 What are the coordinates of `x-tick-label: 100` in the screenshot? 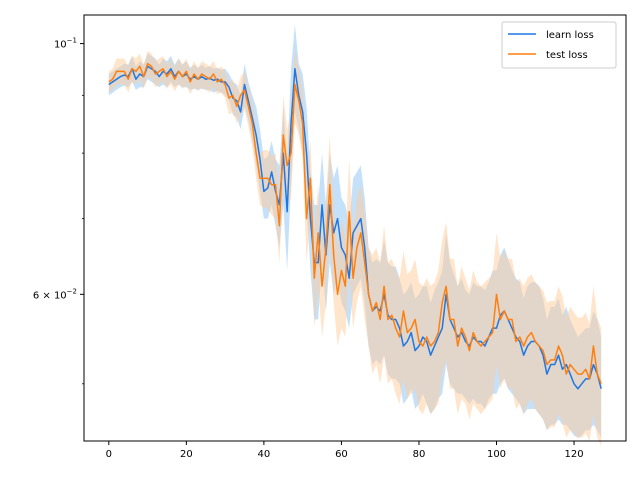 It's located at (496, 454).